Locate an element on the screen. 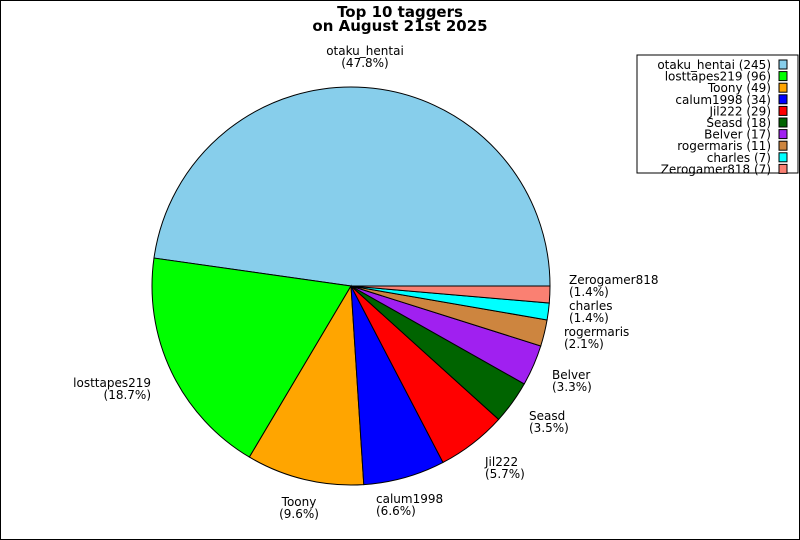 The height and width of the screenshot is (540, 800). slice-label: Belver is located at coordinates (571, 375).